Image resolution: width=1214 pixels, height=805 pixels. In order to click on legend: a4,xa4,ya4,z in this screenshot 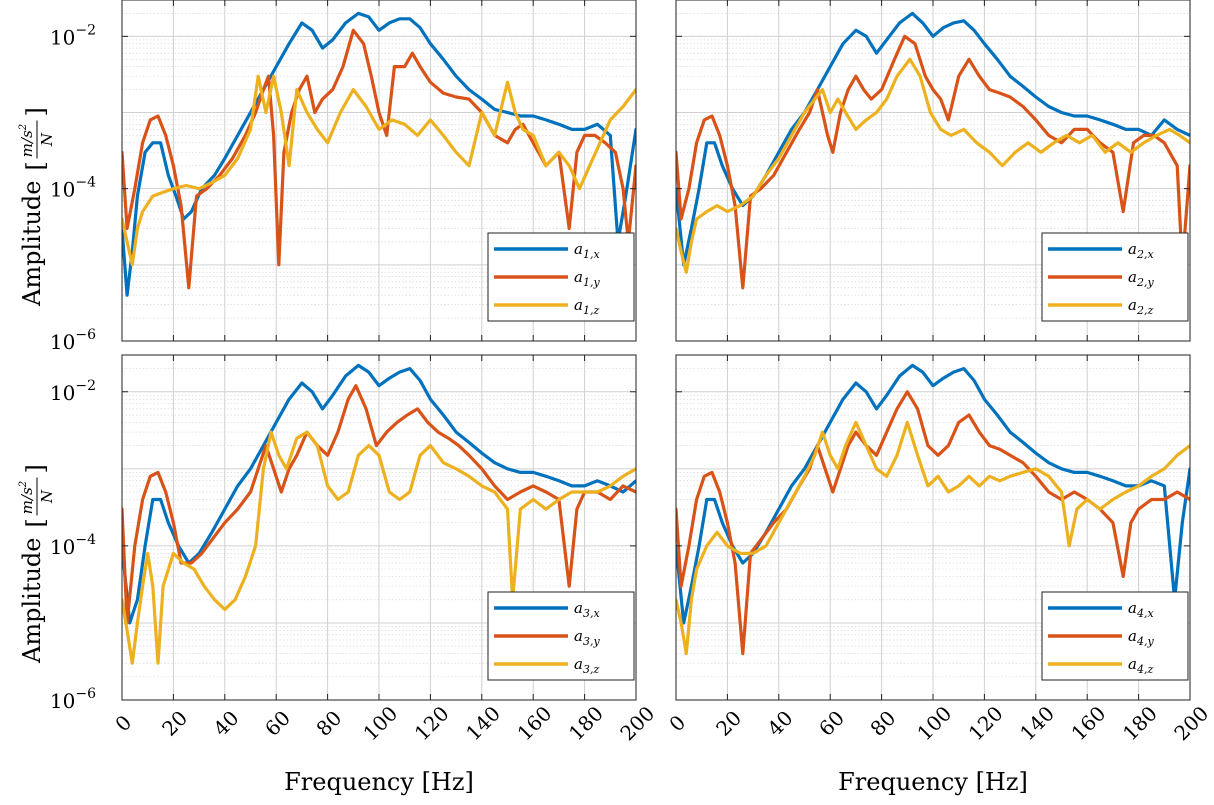, I will do `click(1115, 636)`.